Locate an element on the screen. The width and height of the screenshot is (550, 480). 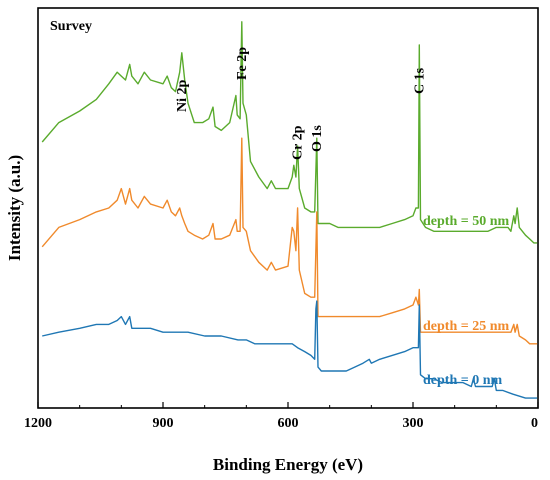
series-label-depth-0-nm: depth = 0 nm is located at coordinates (462, 380).